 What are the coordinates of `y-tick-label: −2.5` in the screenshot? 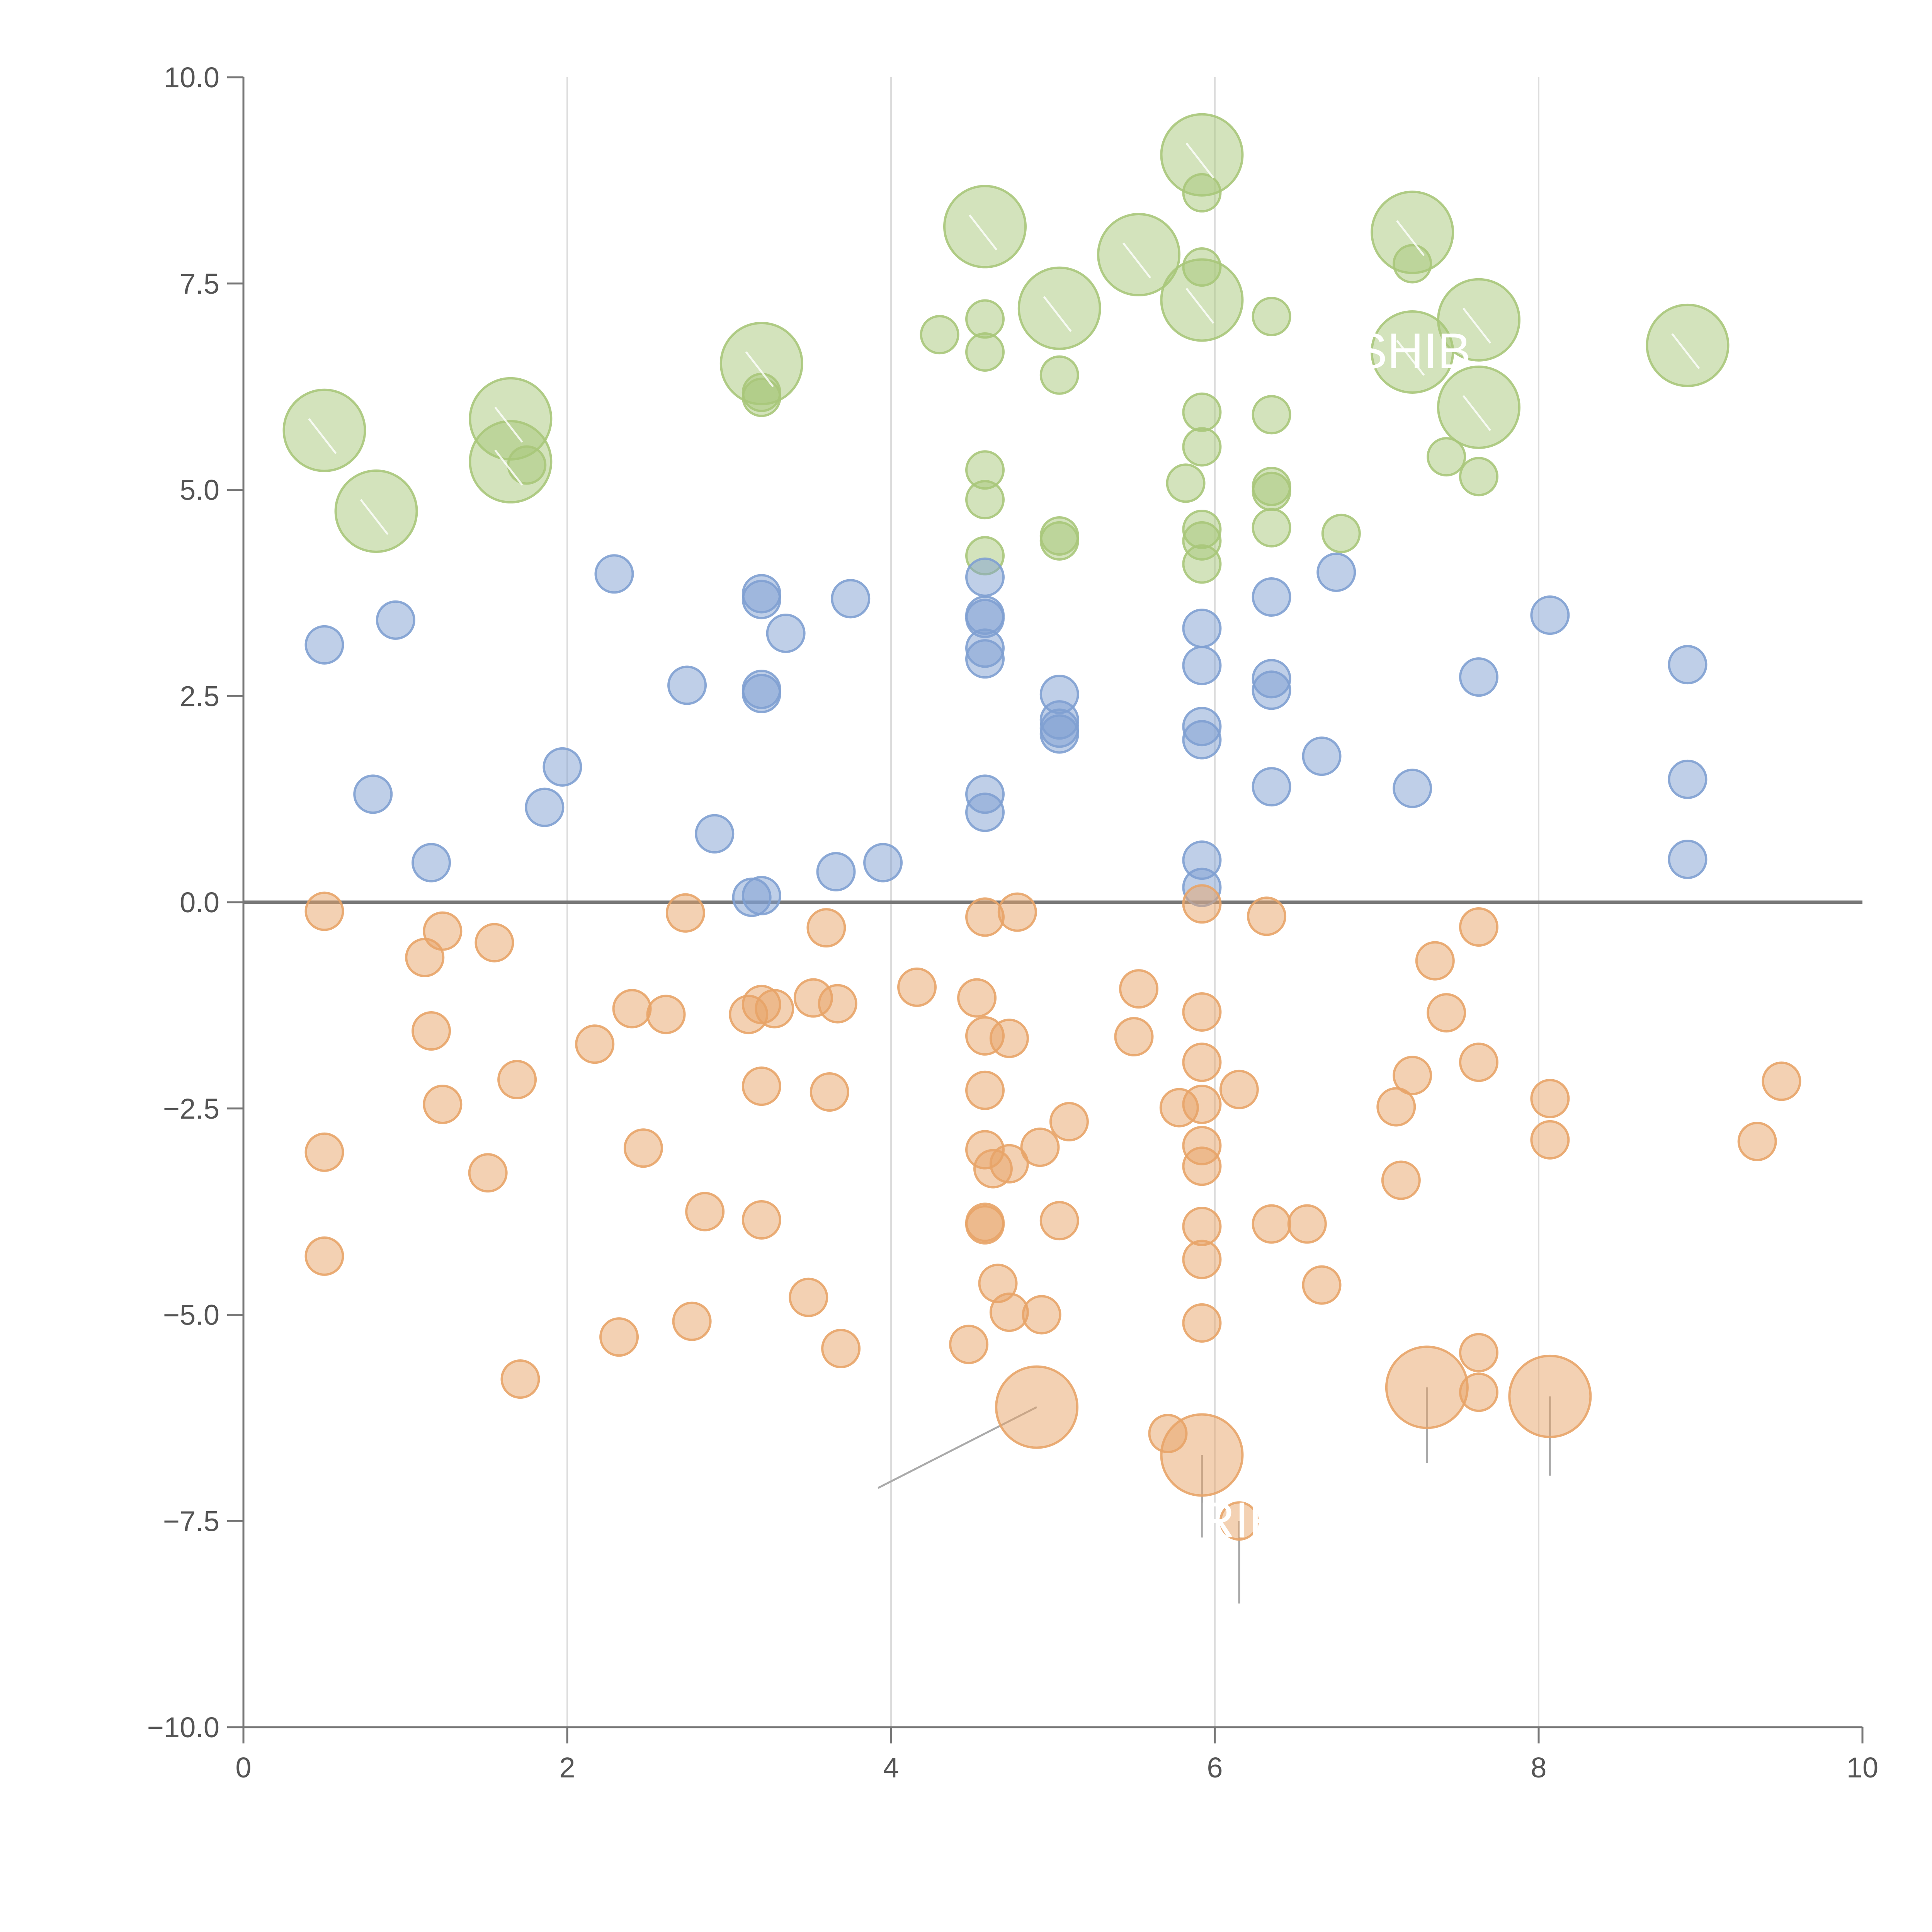 It's located at (191, 1109).